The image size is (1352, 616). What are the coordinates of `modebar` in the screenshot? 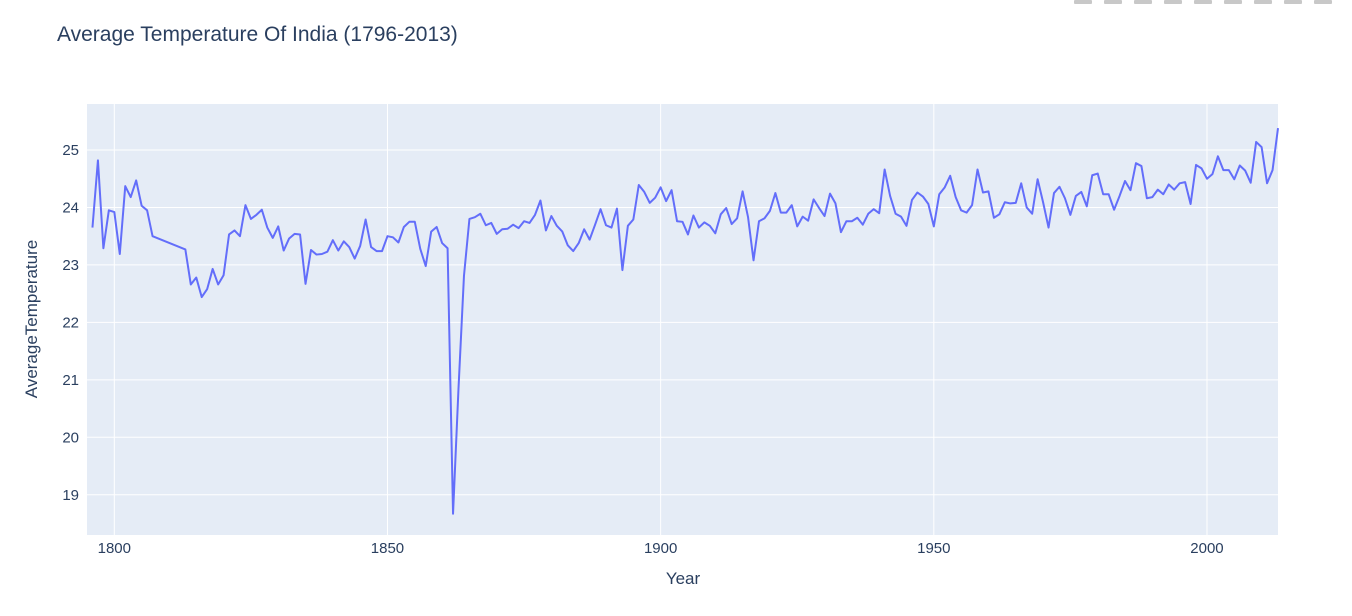 It's located at (1203, 3).